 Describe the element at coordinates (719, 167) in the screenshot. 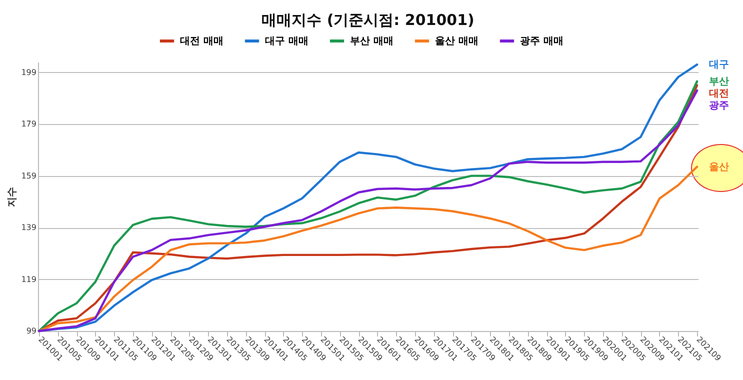

I see `annotation: 울산` at that location.